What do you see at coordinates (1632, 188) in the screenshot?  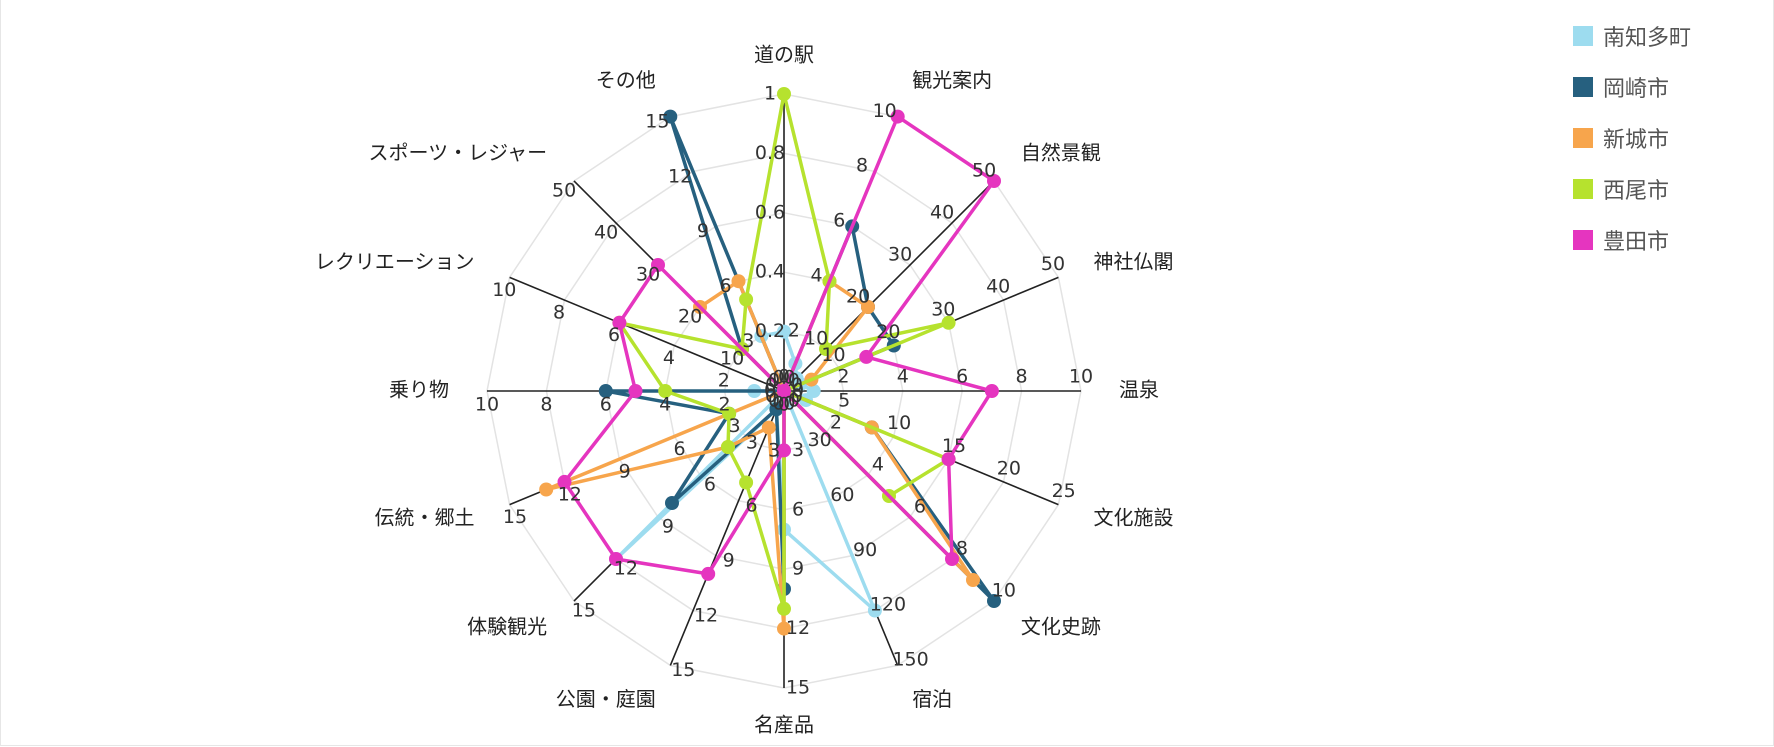 I see `legend-item: 西尾市` at bounding box center [1632, 188].